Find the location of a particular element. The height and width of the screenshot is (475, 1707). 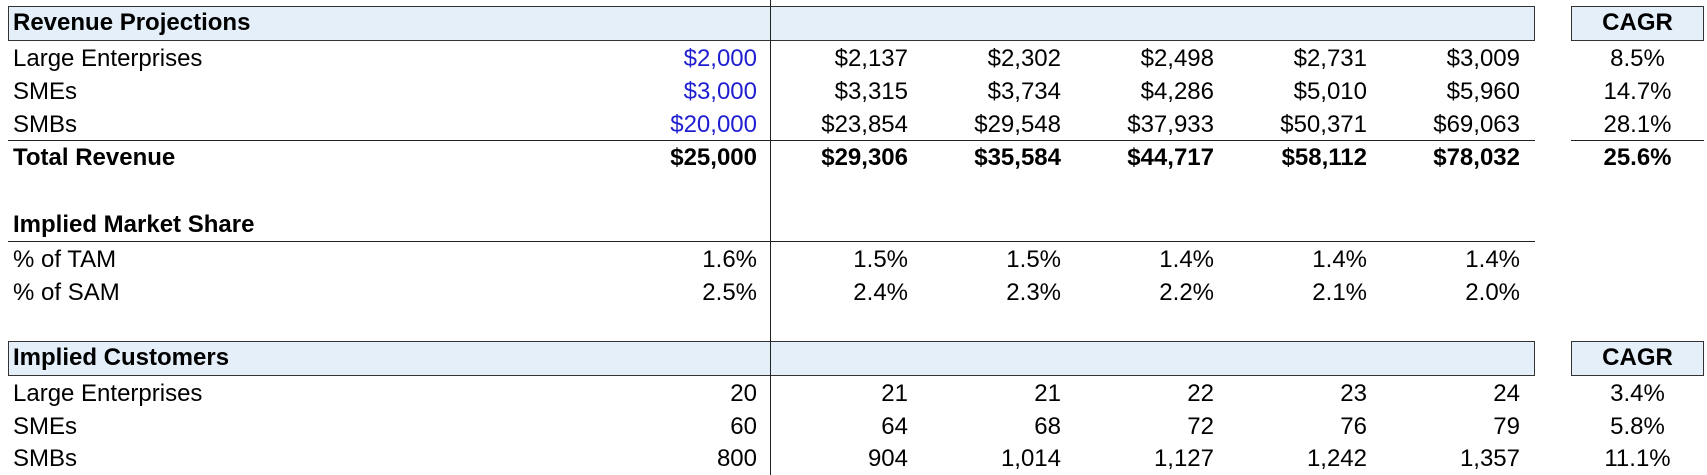

value-cell: 76 is located at coordinates (1353, 426).